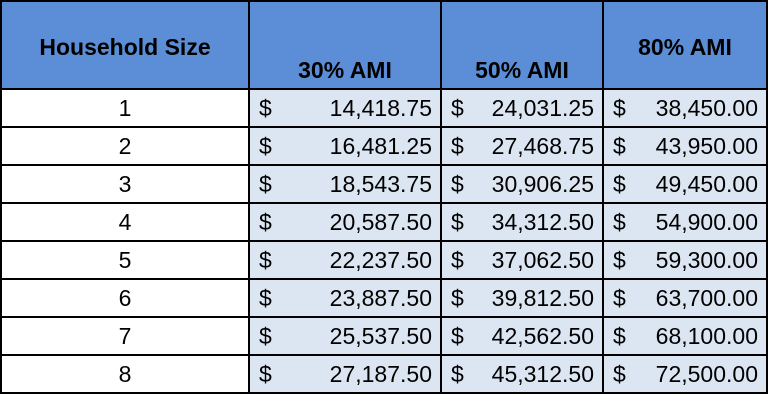 This screenshot has width=768, height=402. Describe the element at coordinates (380, 107) in the screenshot. I see `30-ami-value: 14,418.75` at that location.